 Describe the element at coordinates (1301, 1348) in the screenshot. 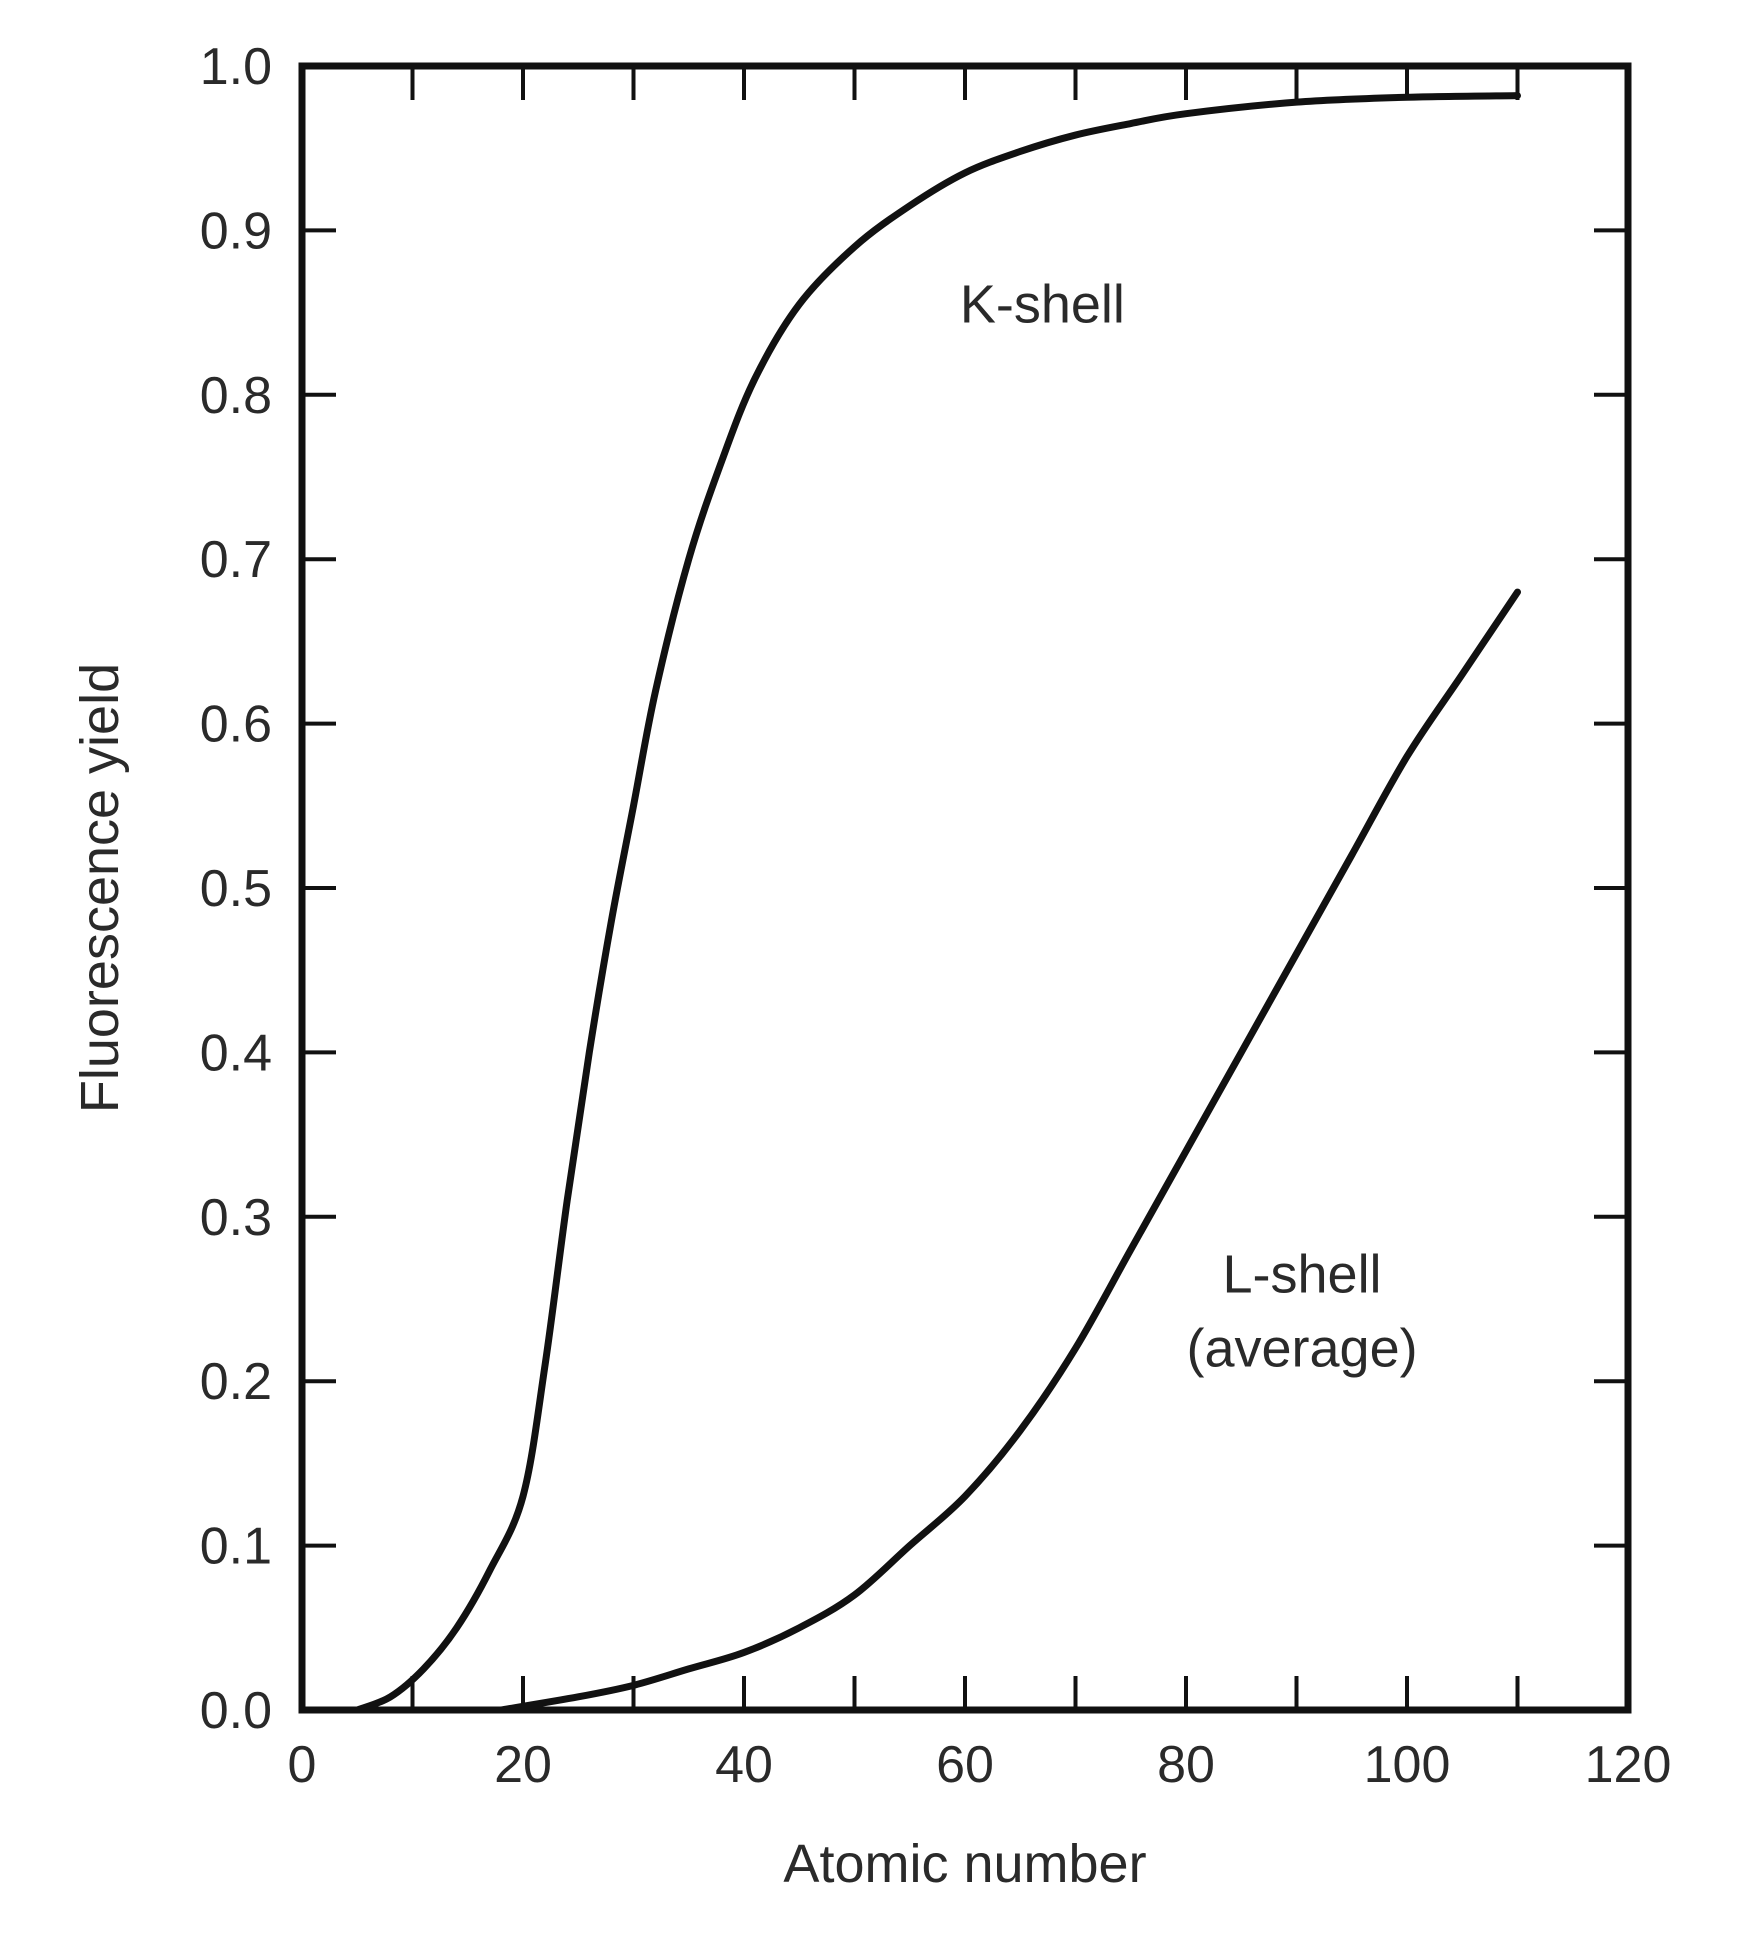

I see `curve-annotation: (average)` at that location.